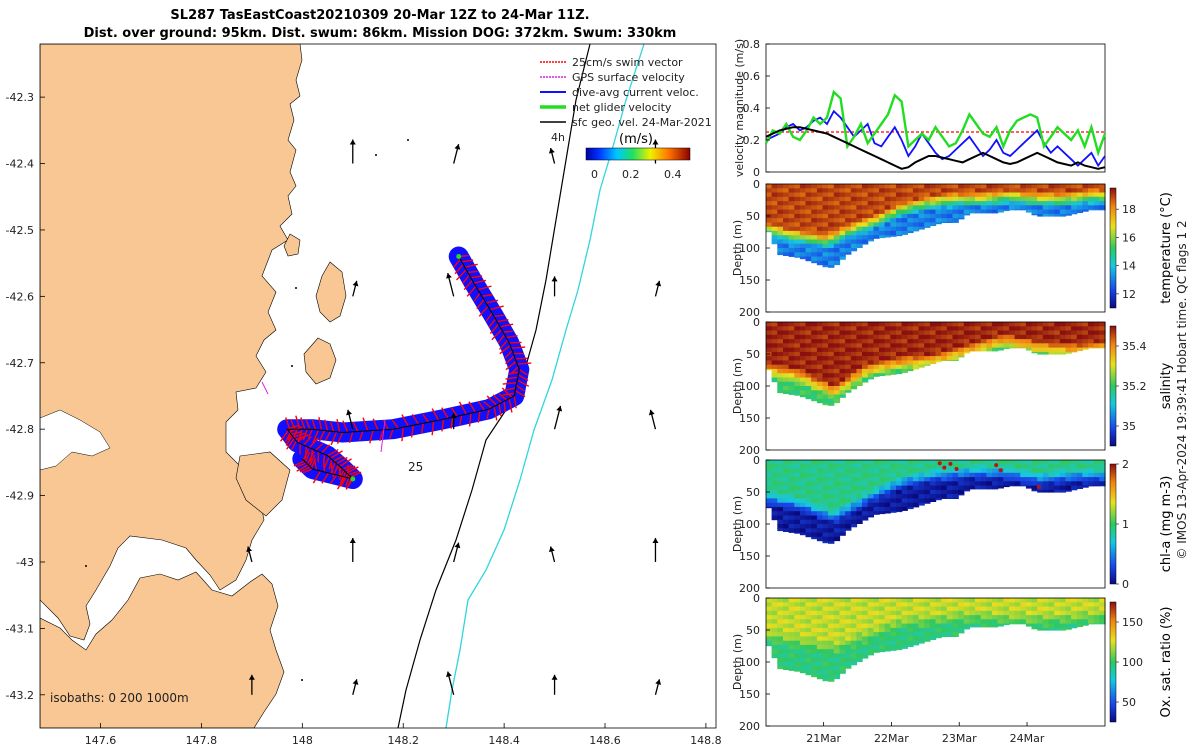 This screenshot has height=750, width=1200. Describe the element at coordinates (335, 471) in the screenshot. I see `swim-vector` at that location.